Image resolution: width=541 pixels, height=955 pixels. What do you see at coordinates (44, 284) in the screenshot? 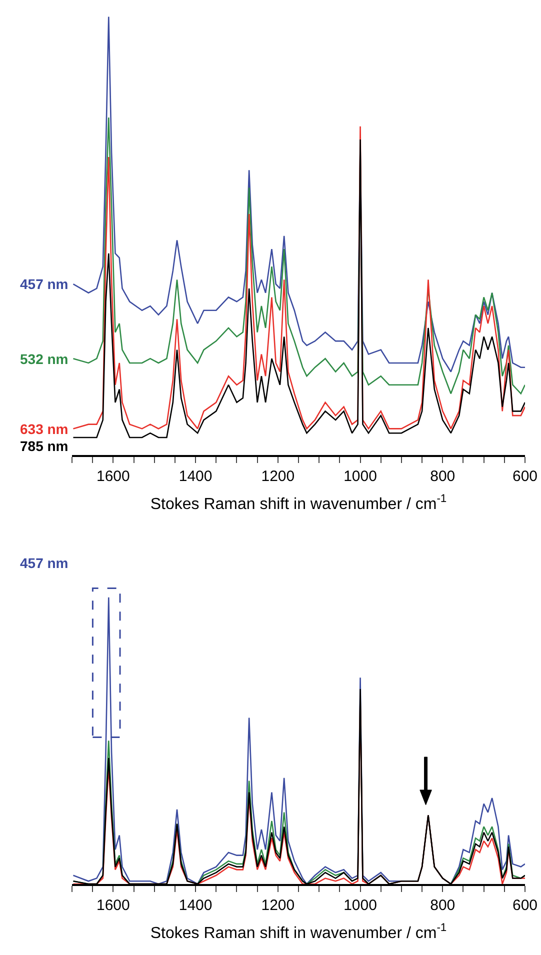
I see `series-label: 457 nm` at bounding box center [44, 284].